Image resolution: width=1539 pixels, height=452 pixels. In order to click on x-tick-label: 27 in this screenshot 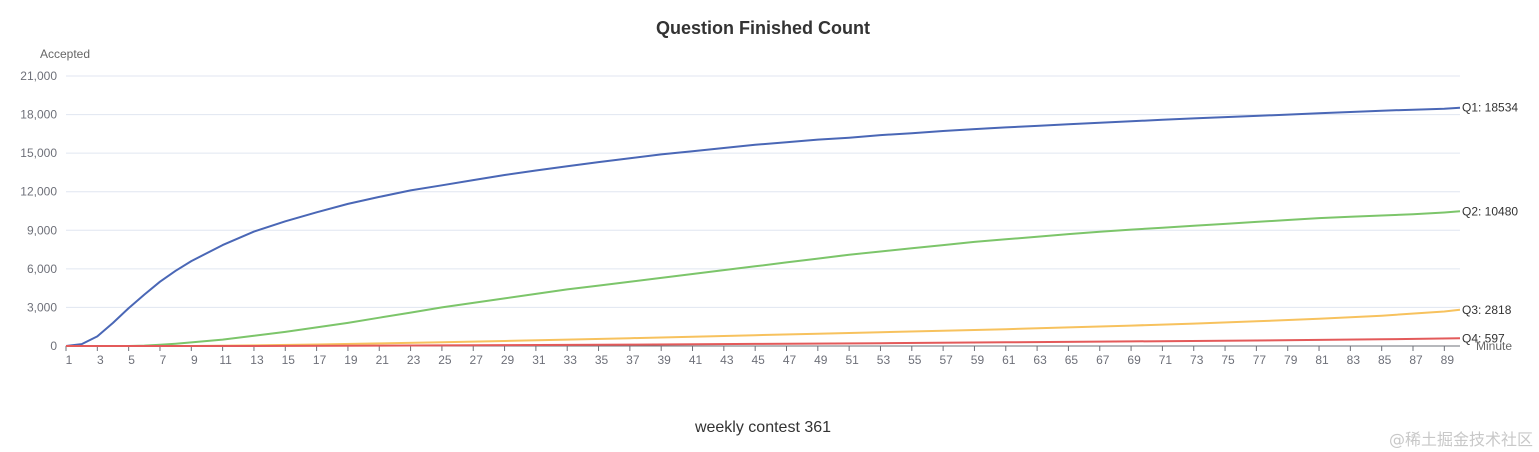, I will do `click(477, 360)`.